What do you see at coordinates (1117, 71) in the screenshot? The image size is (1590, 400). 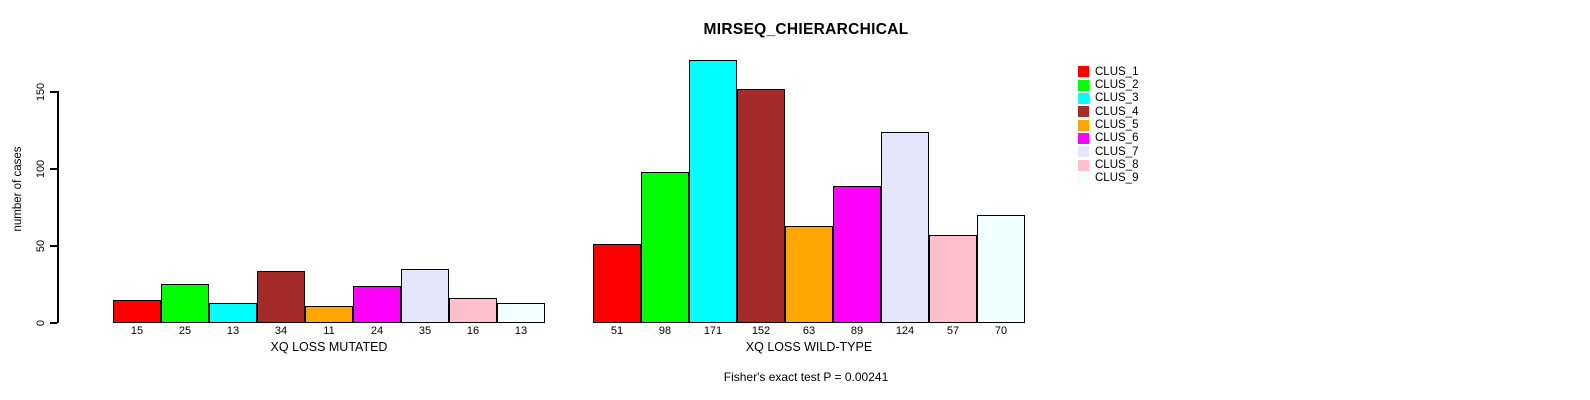 I see `legend-label: CLUS_1` at bounding box center [1117, 71].